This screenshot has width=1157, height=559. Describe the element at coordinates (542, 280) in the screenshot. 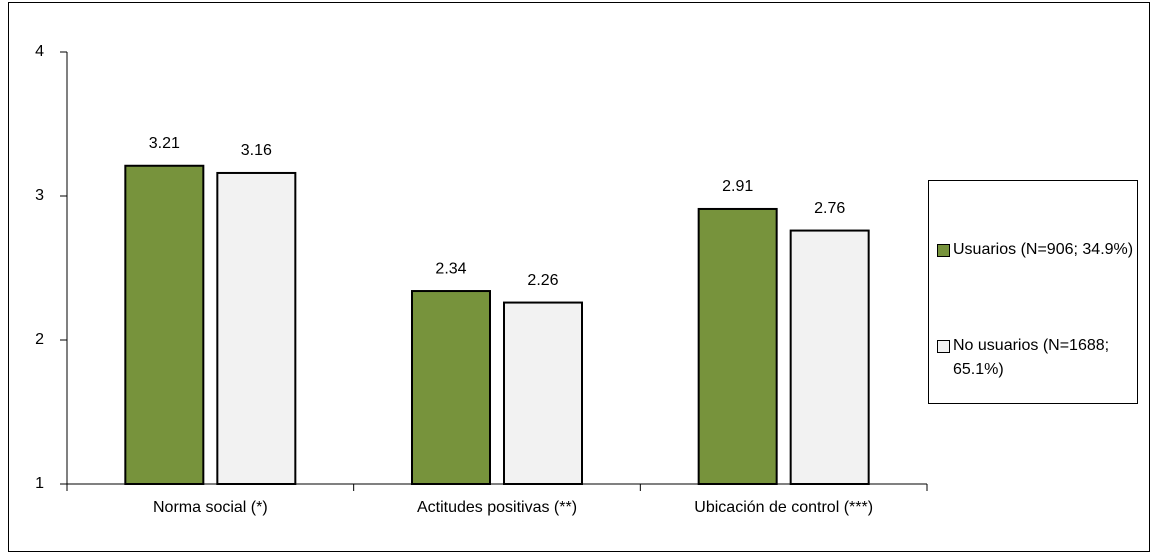

I see `value-label: 2.26` at that location.